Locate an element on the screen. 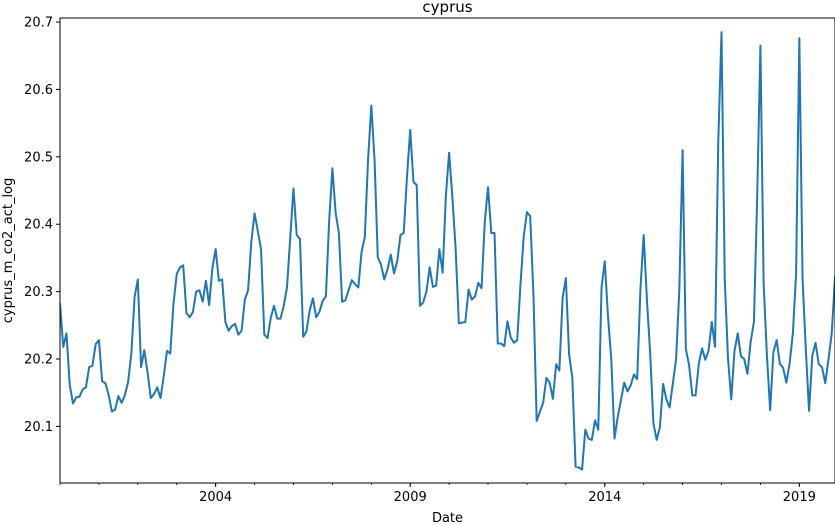 This screenshot has height=525, width=835. x-tick-label: 2014 is located at coordinates (604, 497).